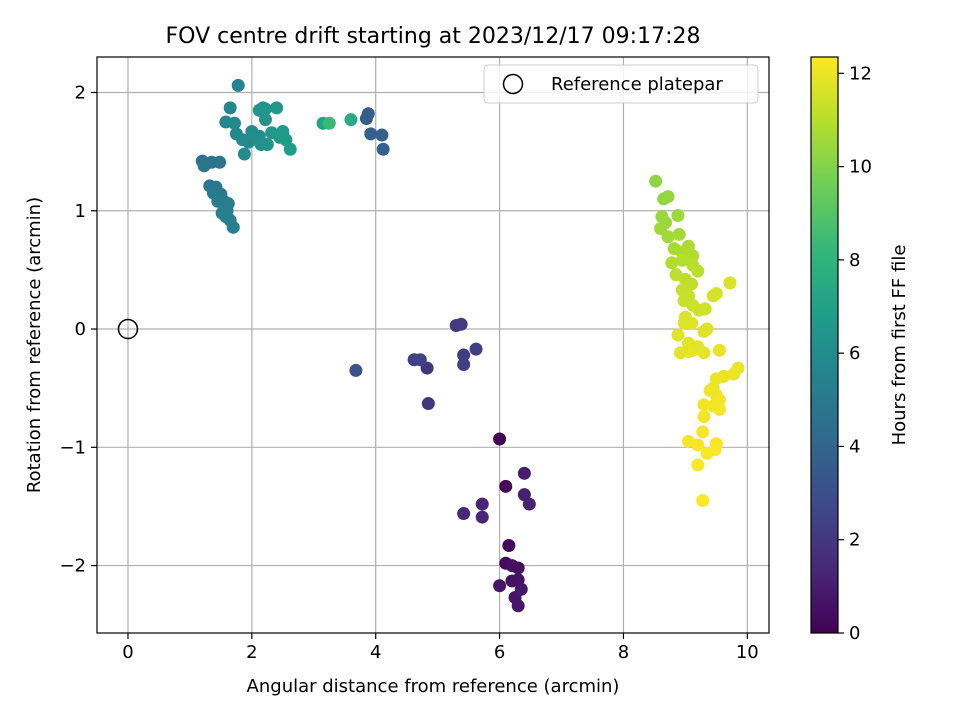 The height and width of the screenshot is (720, 960). Describe the element at coordinates (860, 73) in the screenshot. I see `colorbar-tick-label: 12` at that location.